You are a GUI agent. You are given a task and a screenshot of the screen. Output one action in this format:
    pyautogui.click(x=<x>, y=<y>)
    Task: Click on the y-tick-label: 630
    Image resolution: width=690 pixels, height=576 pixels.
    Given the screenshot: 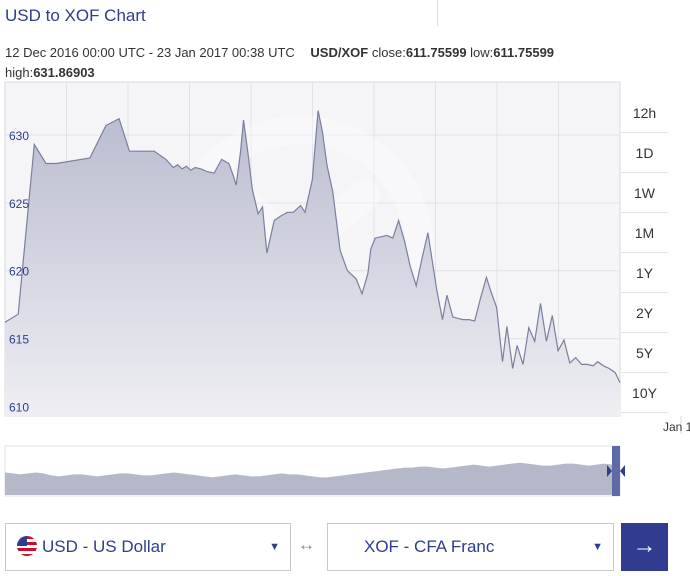 What is the action you would take?
    pyautogui.click(x=19, y=136)
    